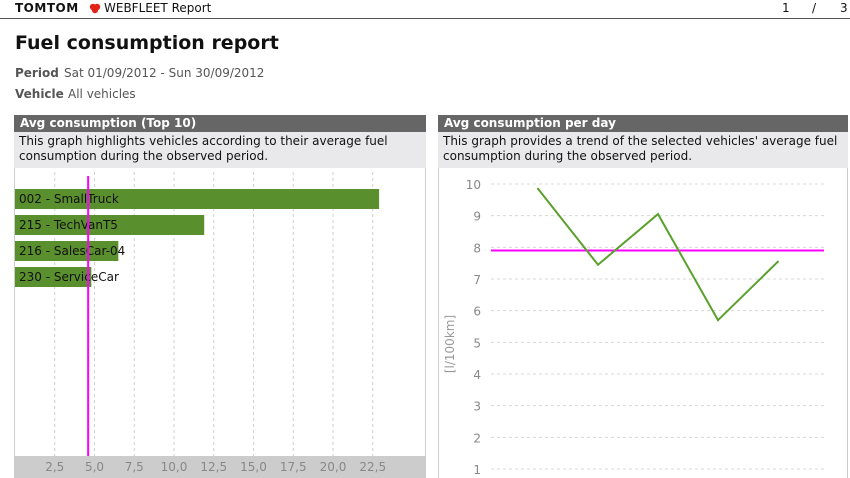 This screenshot has width=850, height=478. I want to click on bar-label: 230 - ServiceCar, so click(69, 277).